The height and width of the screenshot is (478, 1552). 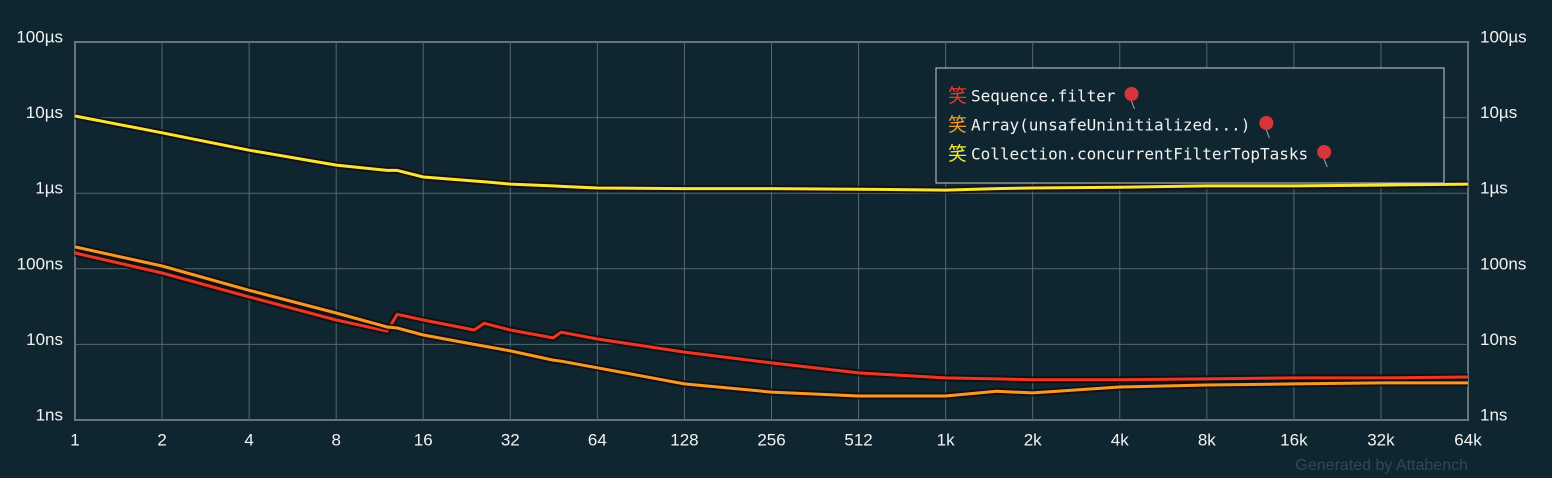 I want to click on x-tick-label: 1k, so click(x=946, y=439).